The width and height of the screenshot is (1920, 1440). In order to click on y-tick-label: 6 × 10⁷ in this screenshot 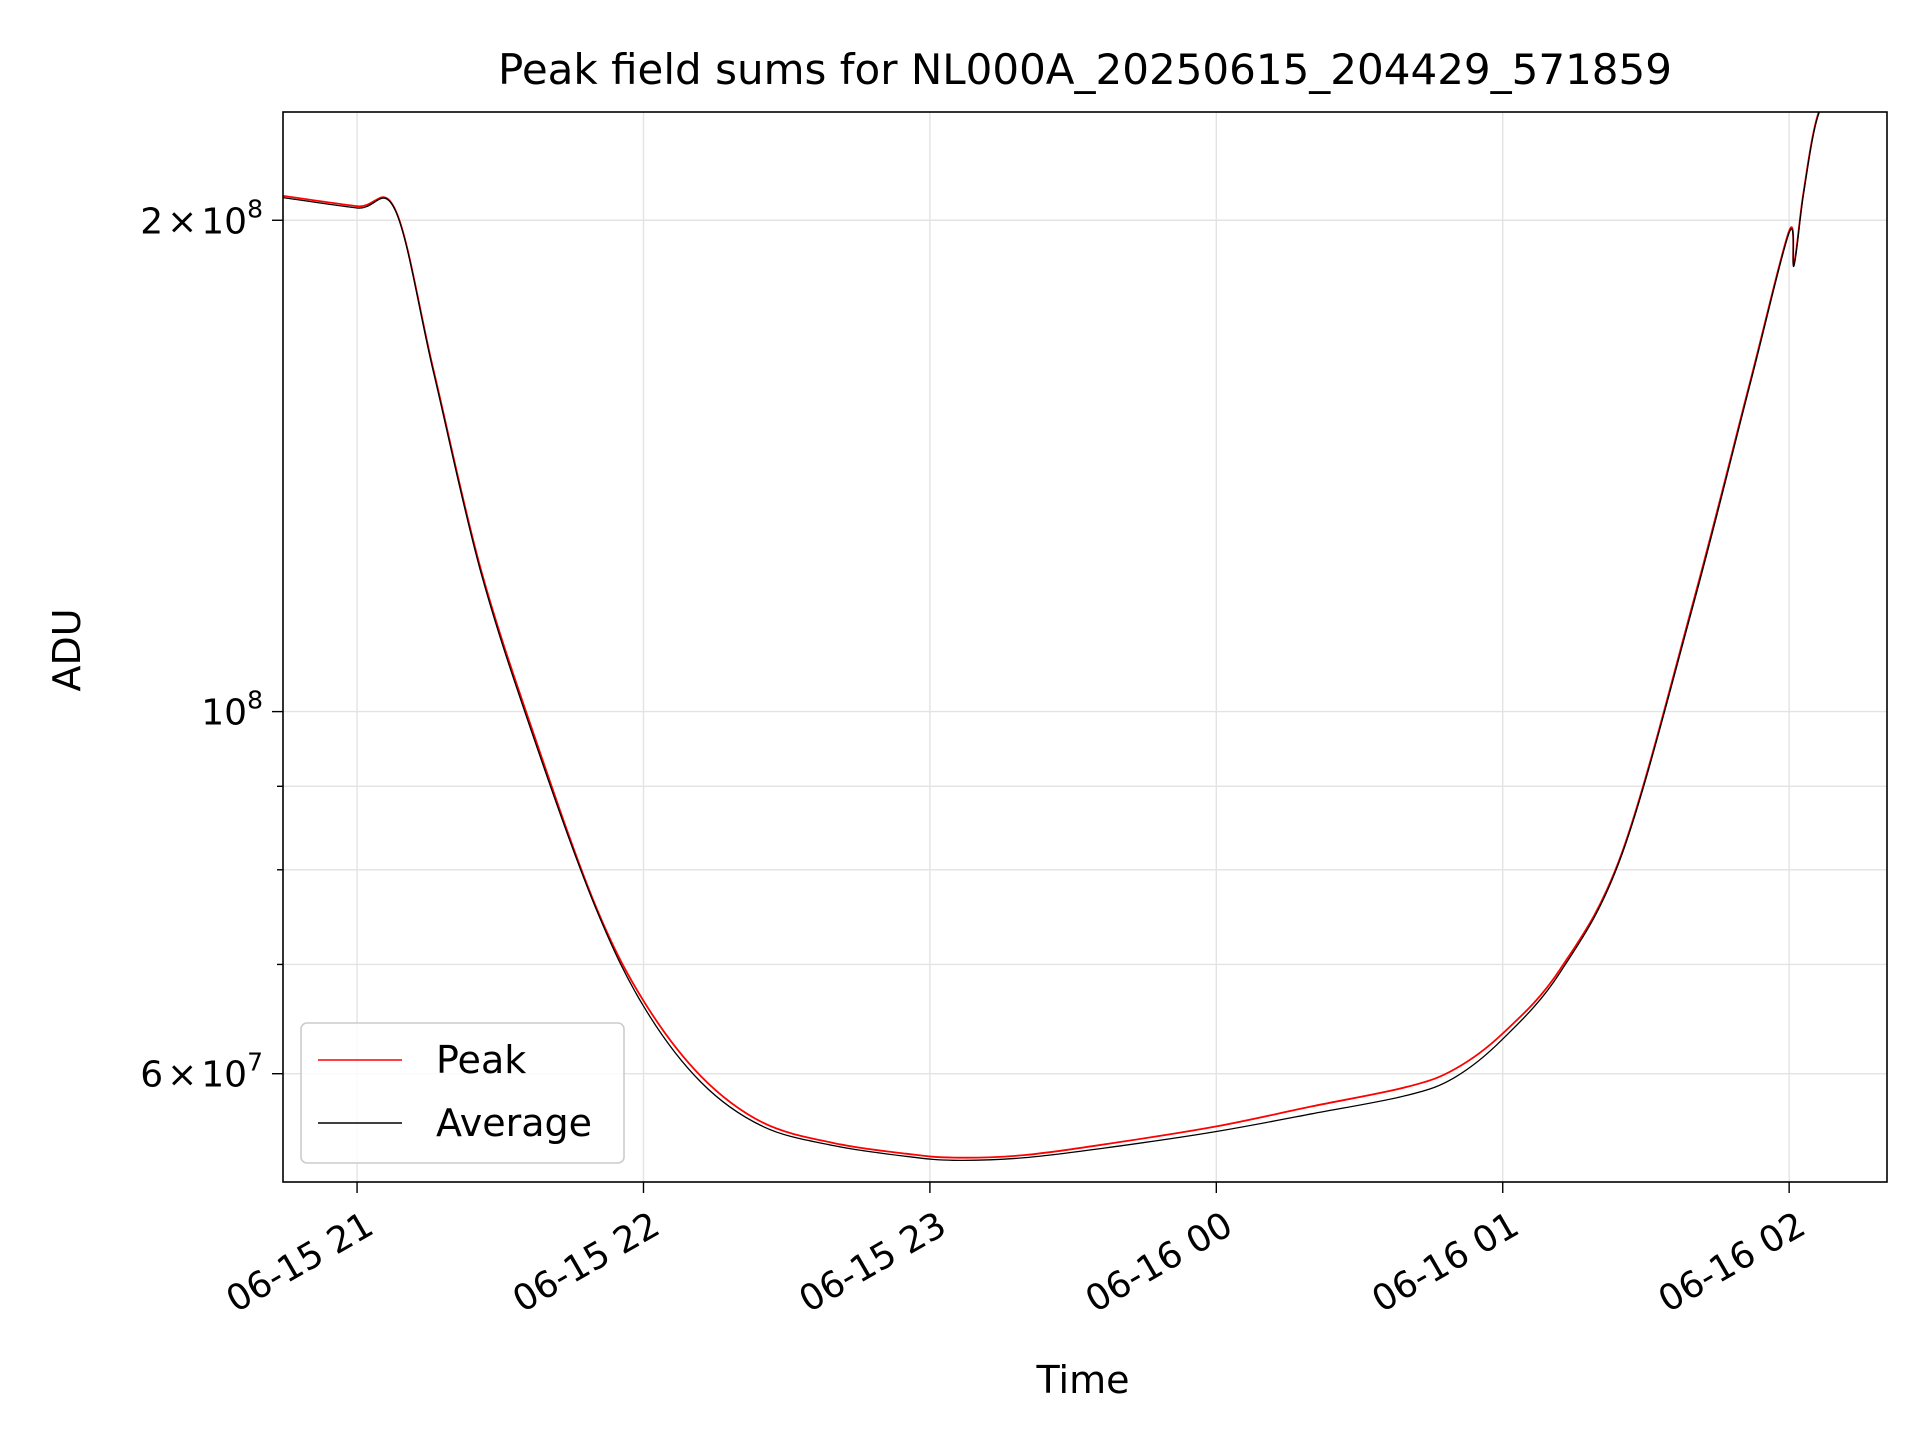, I will do `click(201, 1072)`.